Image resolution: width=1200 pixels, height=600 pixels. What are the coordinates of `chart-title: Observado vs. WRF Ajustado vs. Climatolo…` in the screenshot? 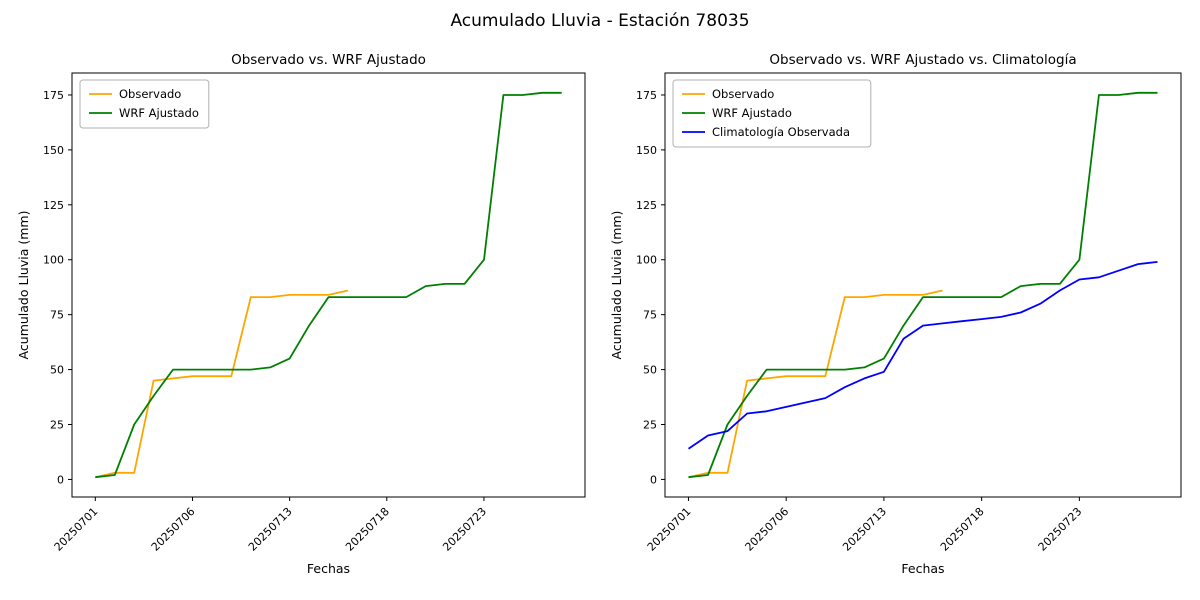 It's located at (922, 60).